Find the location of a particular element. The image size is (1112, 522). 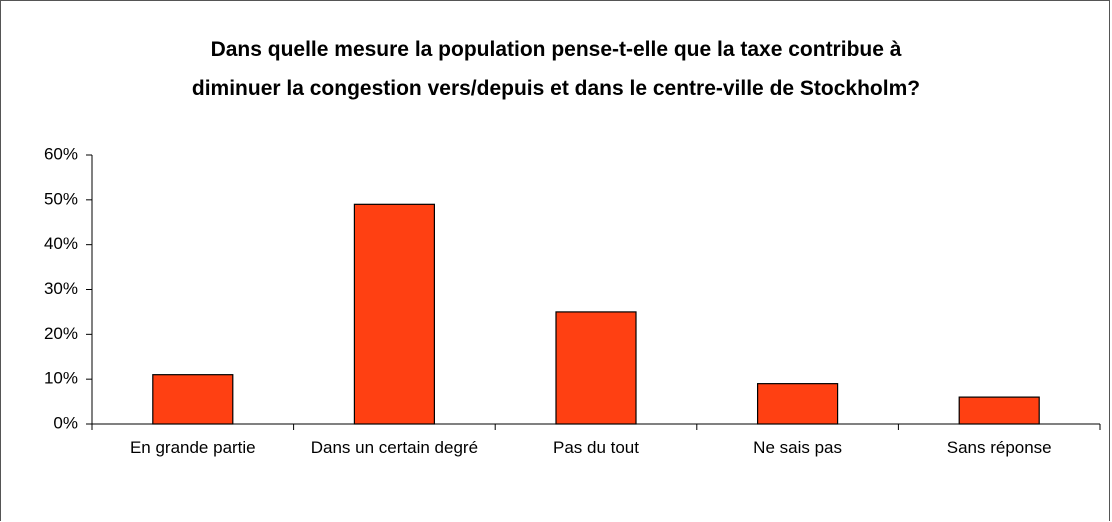

y-tick-label: 30% is located at coordinates (61, 288).